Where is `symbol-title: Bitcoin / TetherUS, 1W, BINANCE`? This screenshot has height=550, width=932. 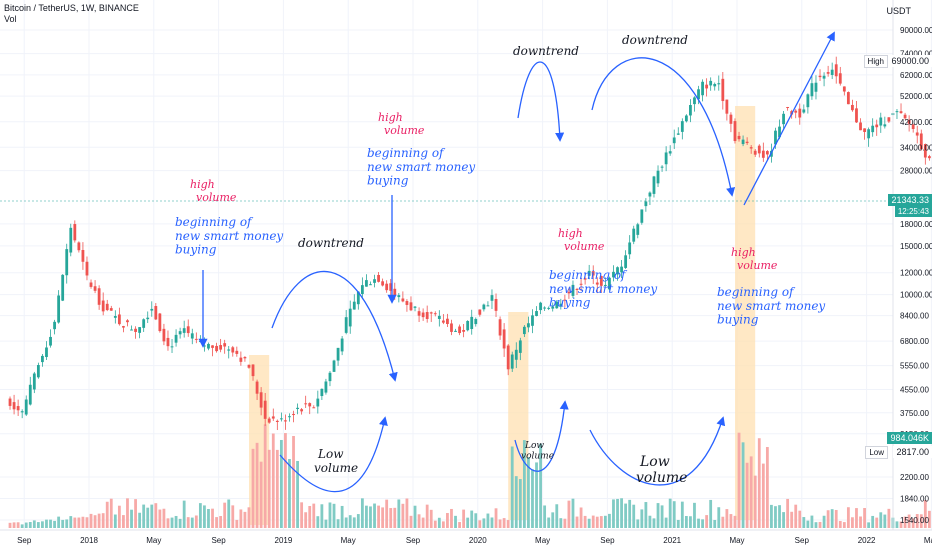 symbol-title: Bitcoin / TetherUS, 1W, BINANCE is located at coordinates (71, 8).